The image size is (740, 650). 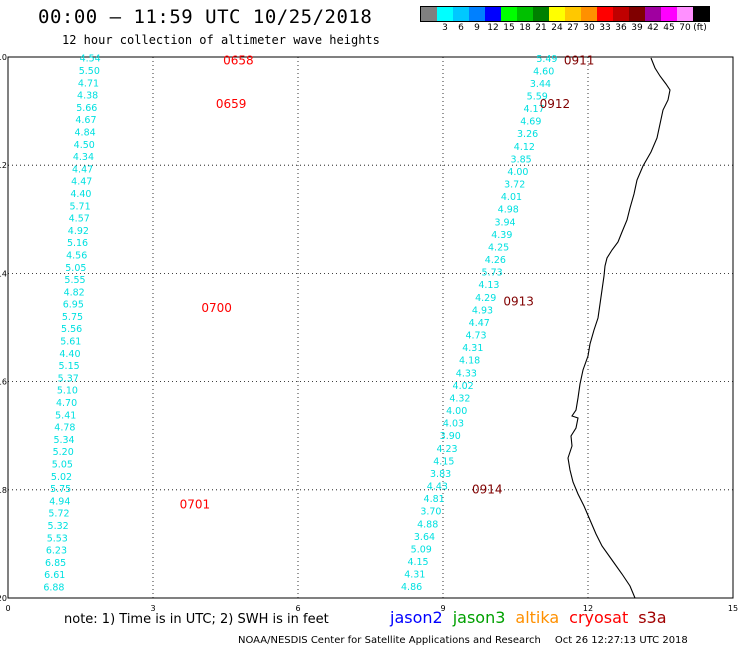 What do you see at coordinates (67, 391) in the screenshot?
I see `wave-height-label: 5.10` at bounding box center [67, 391].